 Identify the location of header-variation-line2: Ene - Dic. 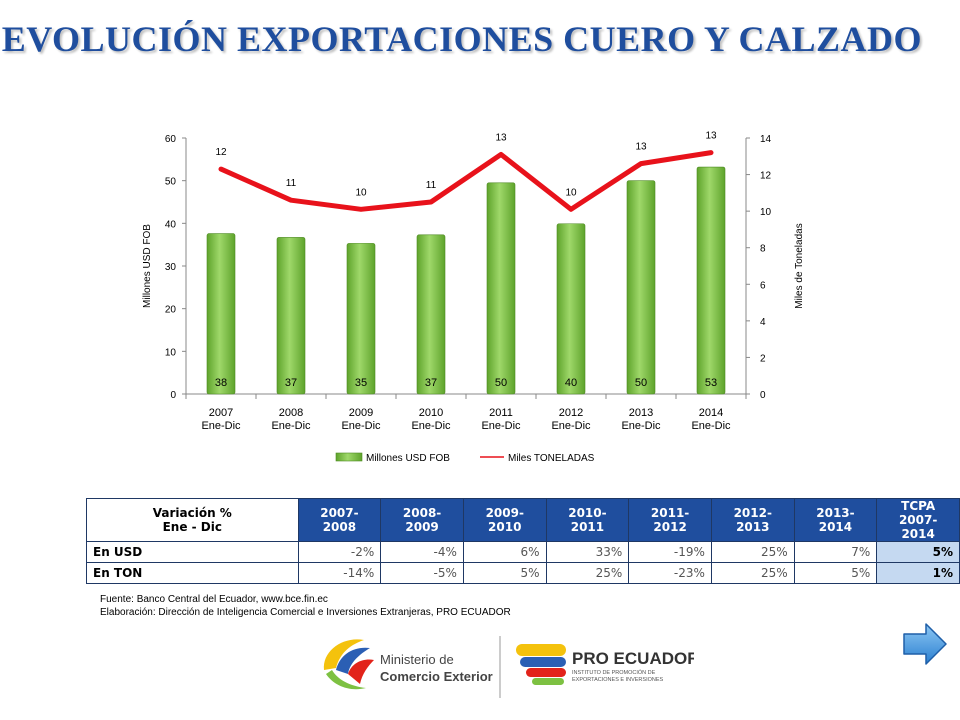
(192, 527).